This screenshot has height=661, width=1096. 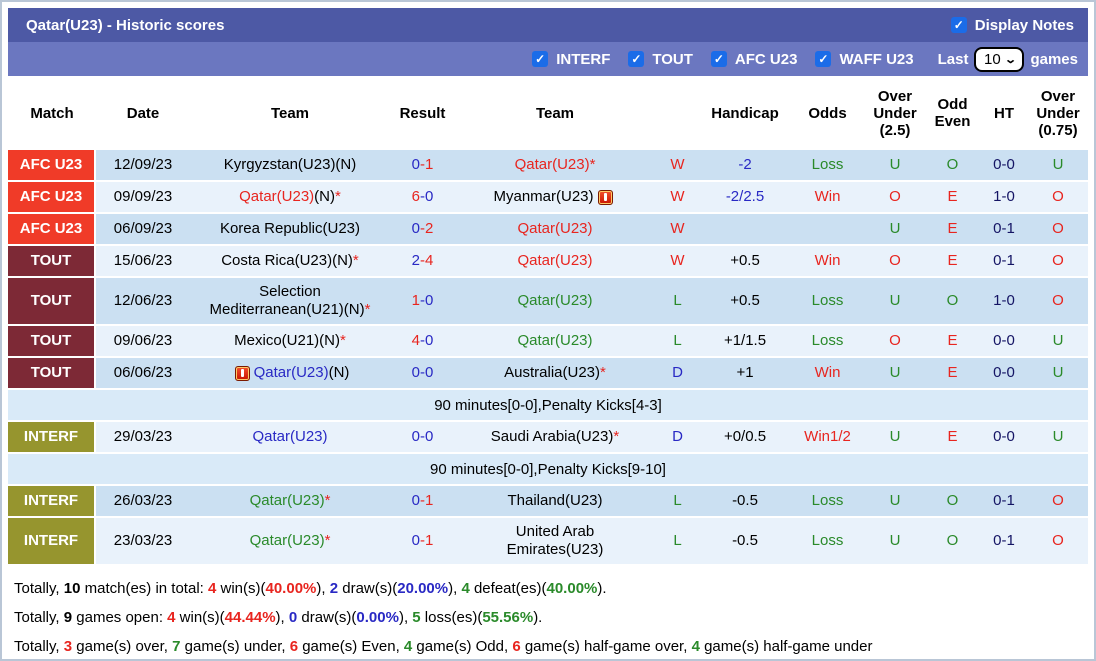 I want to click on home-team-cell-name: Mexico(U21)(N)*, so click(x=290, y=341).